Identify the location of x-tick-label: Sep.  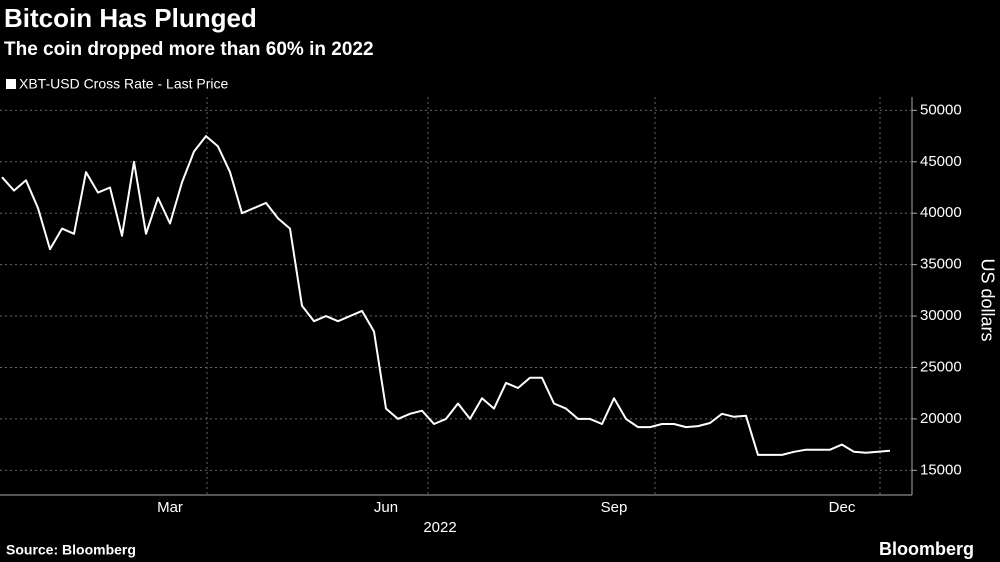
(614, 507).